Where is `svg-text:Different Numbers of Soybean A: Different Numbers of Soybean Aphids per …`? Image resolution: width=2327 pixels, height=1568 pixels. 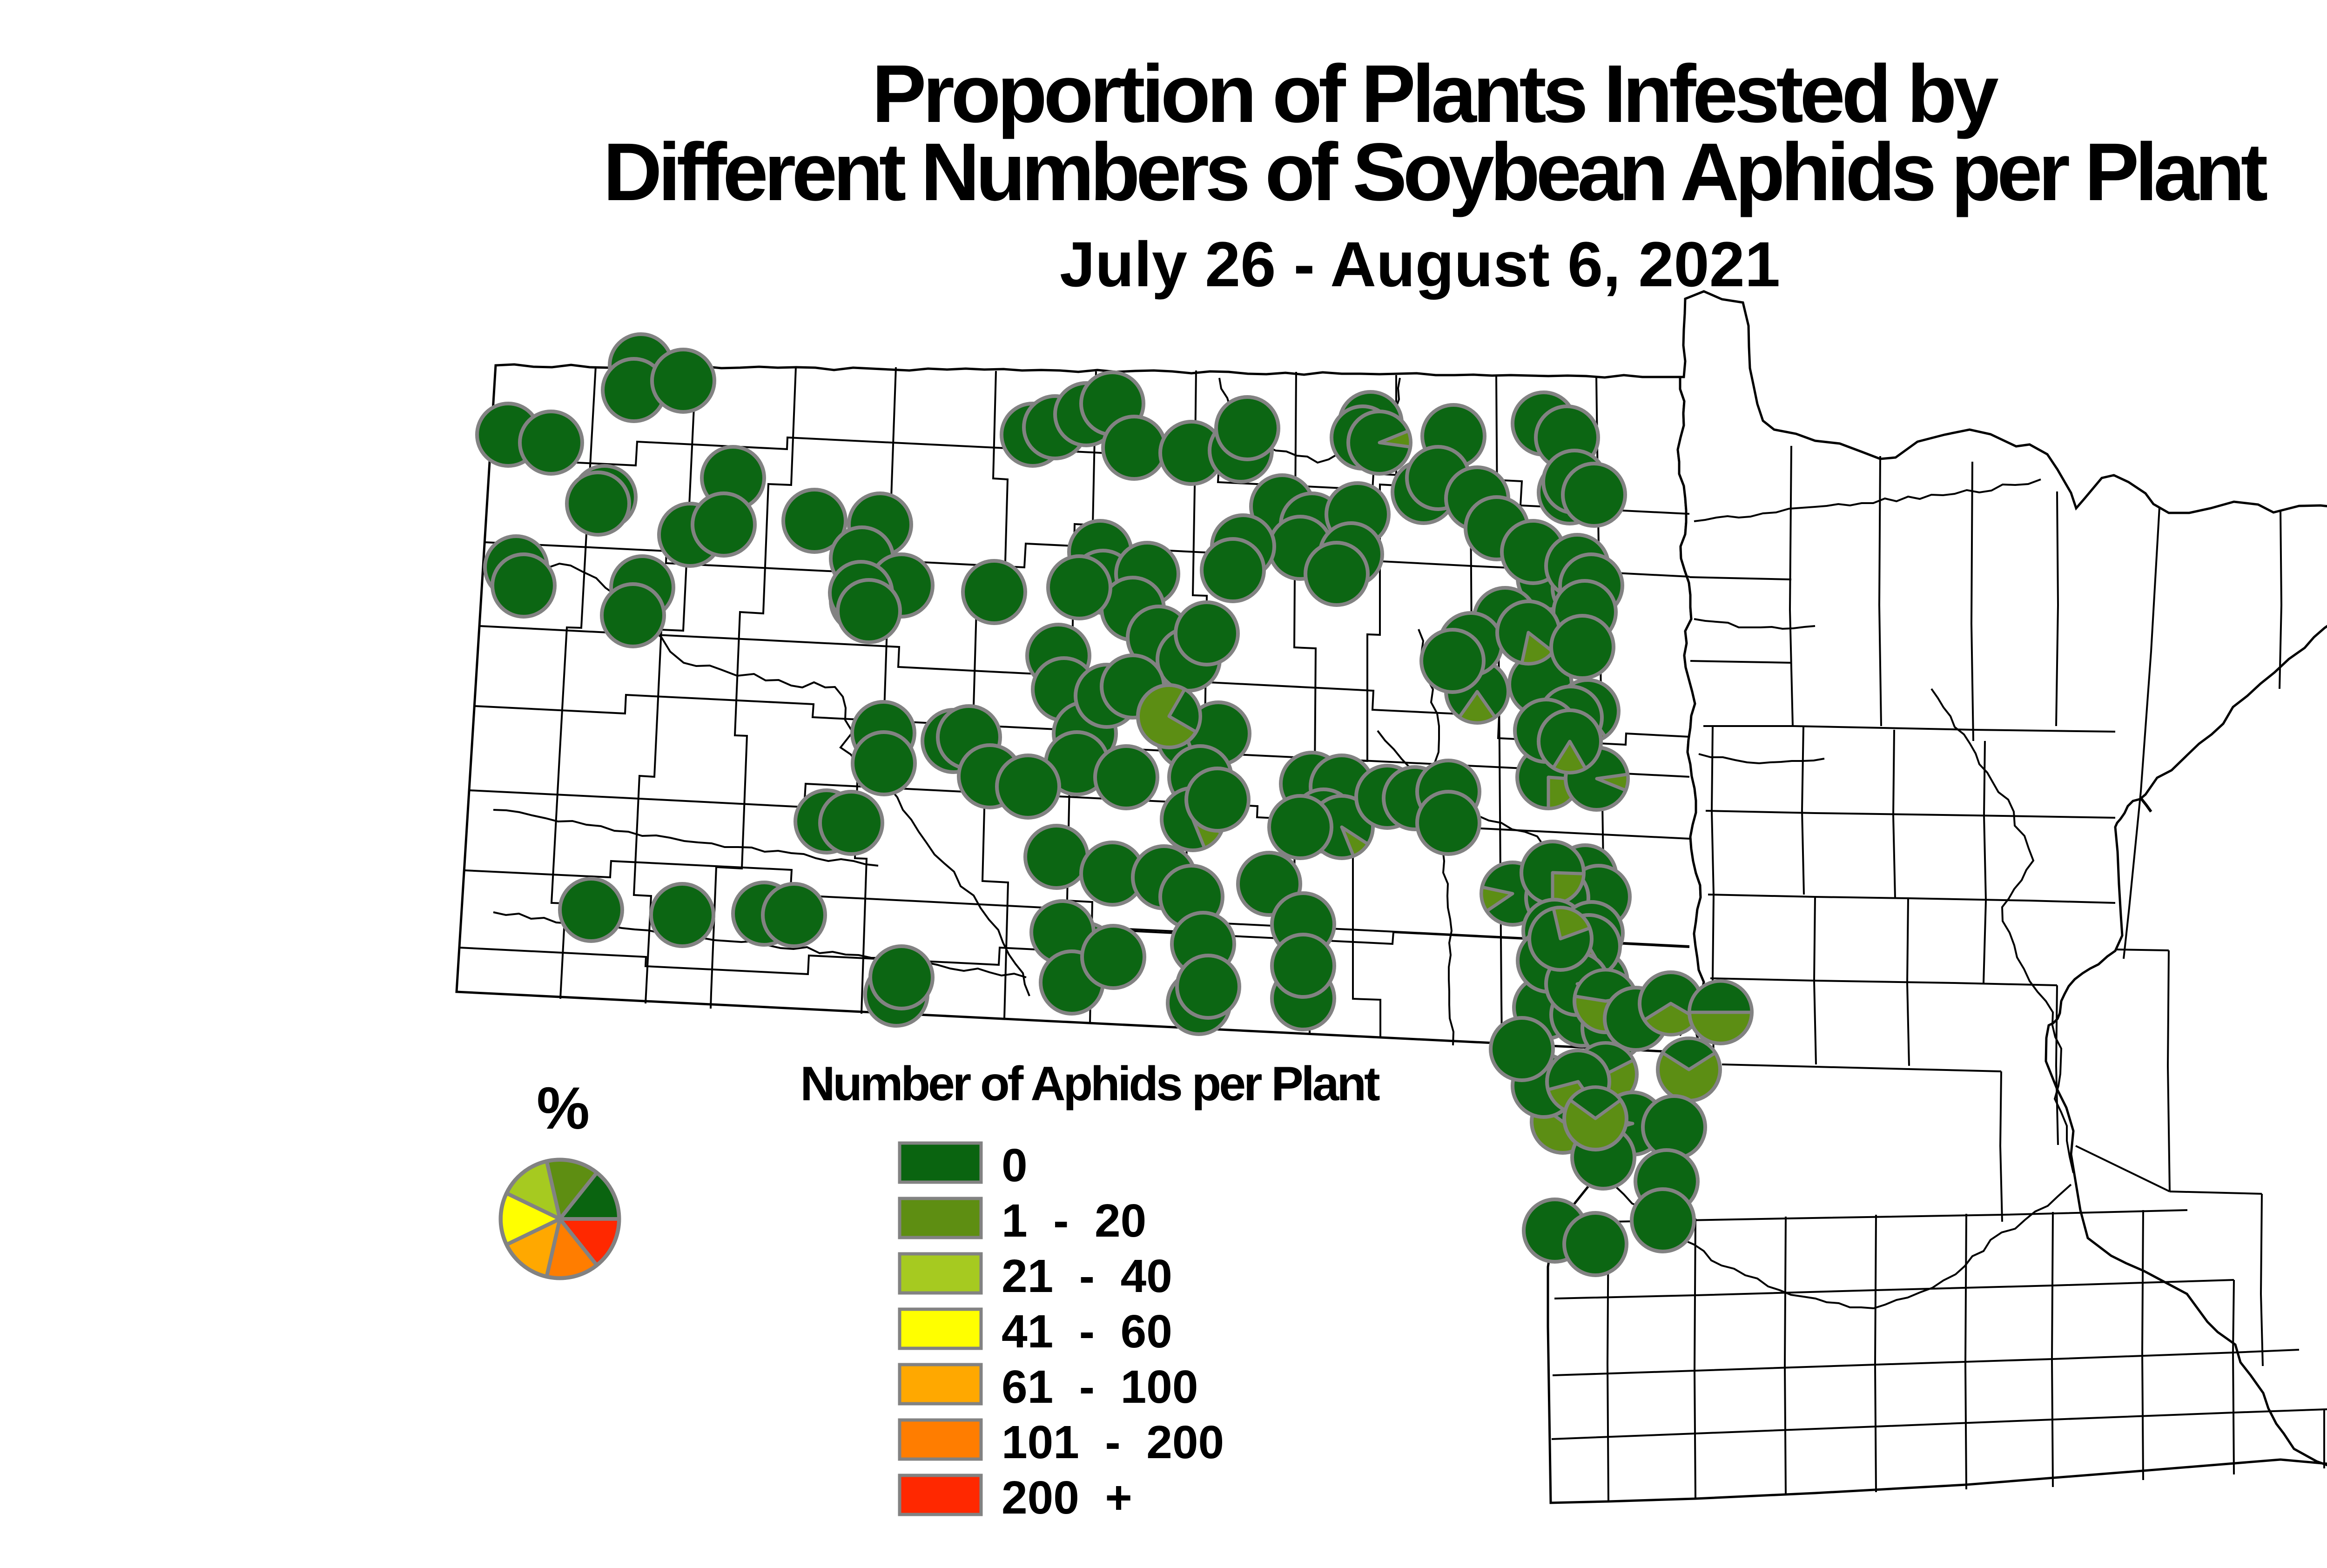 svg-text:Different Numbers of Soybean A: Different Numbers of Soybean Aphids per … is located at coordinates (1435, 172).